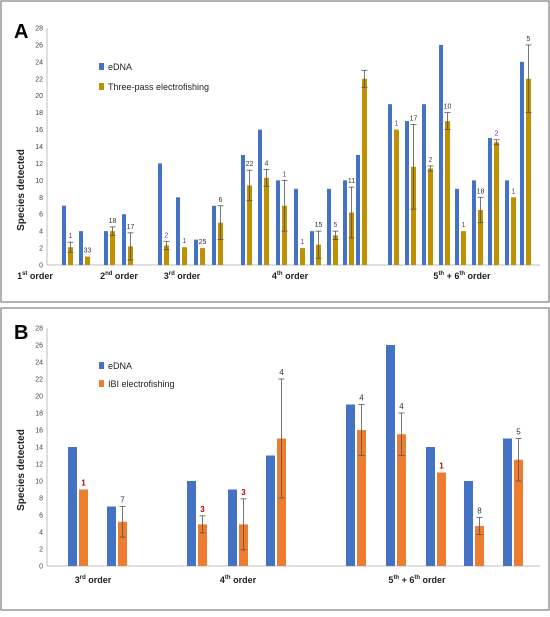  What do you see at coordinates (529, 39) in the screenshot?
I see `sample-count-label: 5` at bounding box center [529, 39].